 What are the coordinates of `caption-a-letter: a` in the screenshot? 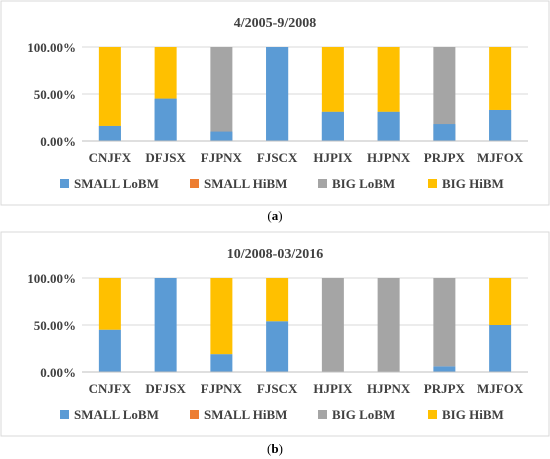 It's located at (275, 215).